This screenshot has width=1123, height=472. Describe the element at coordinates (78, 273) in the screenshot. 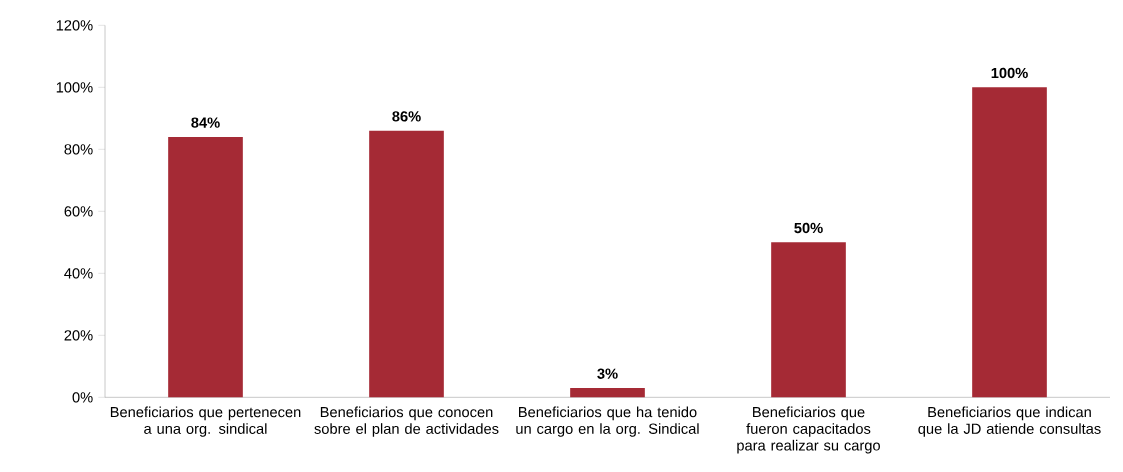

I see `y-tick-label: 40%` at that location.